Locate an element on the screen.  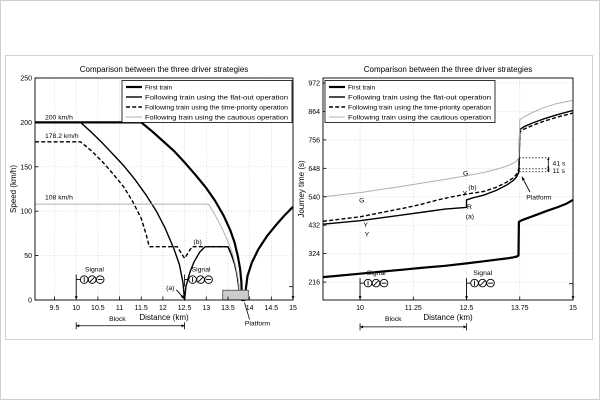
series-first-train is located at coordinates (448, 238).